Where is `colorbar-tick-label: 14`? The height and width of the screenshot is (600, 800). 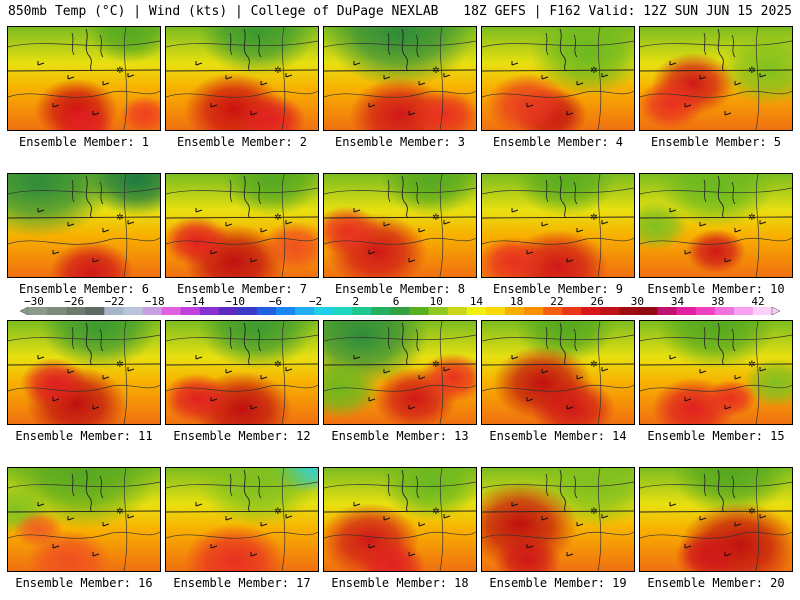
colorbar-tick-label: 14 is located at coordinates (477, 301).